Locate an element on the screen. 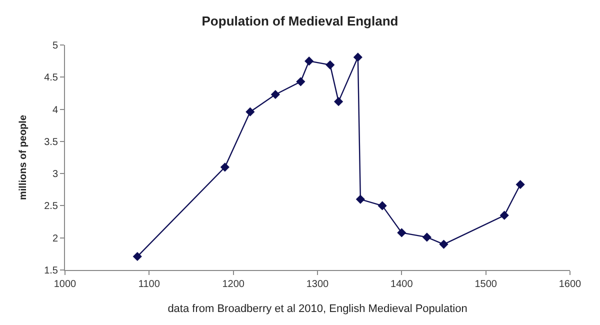 The width and height of the screenshot is (600, 325). x-tick-label: 1400 is located at coordinates (402, 284).